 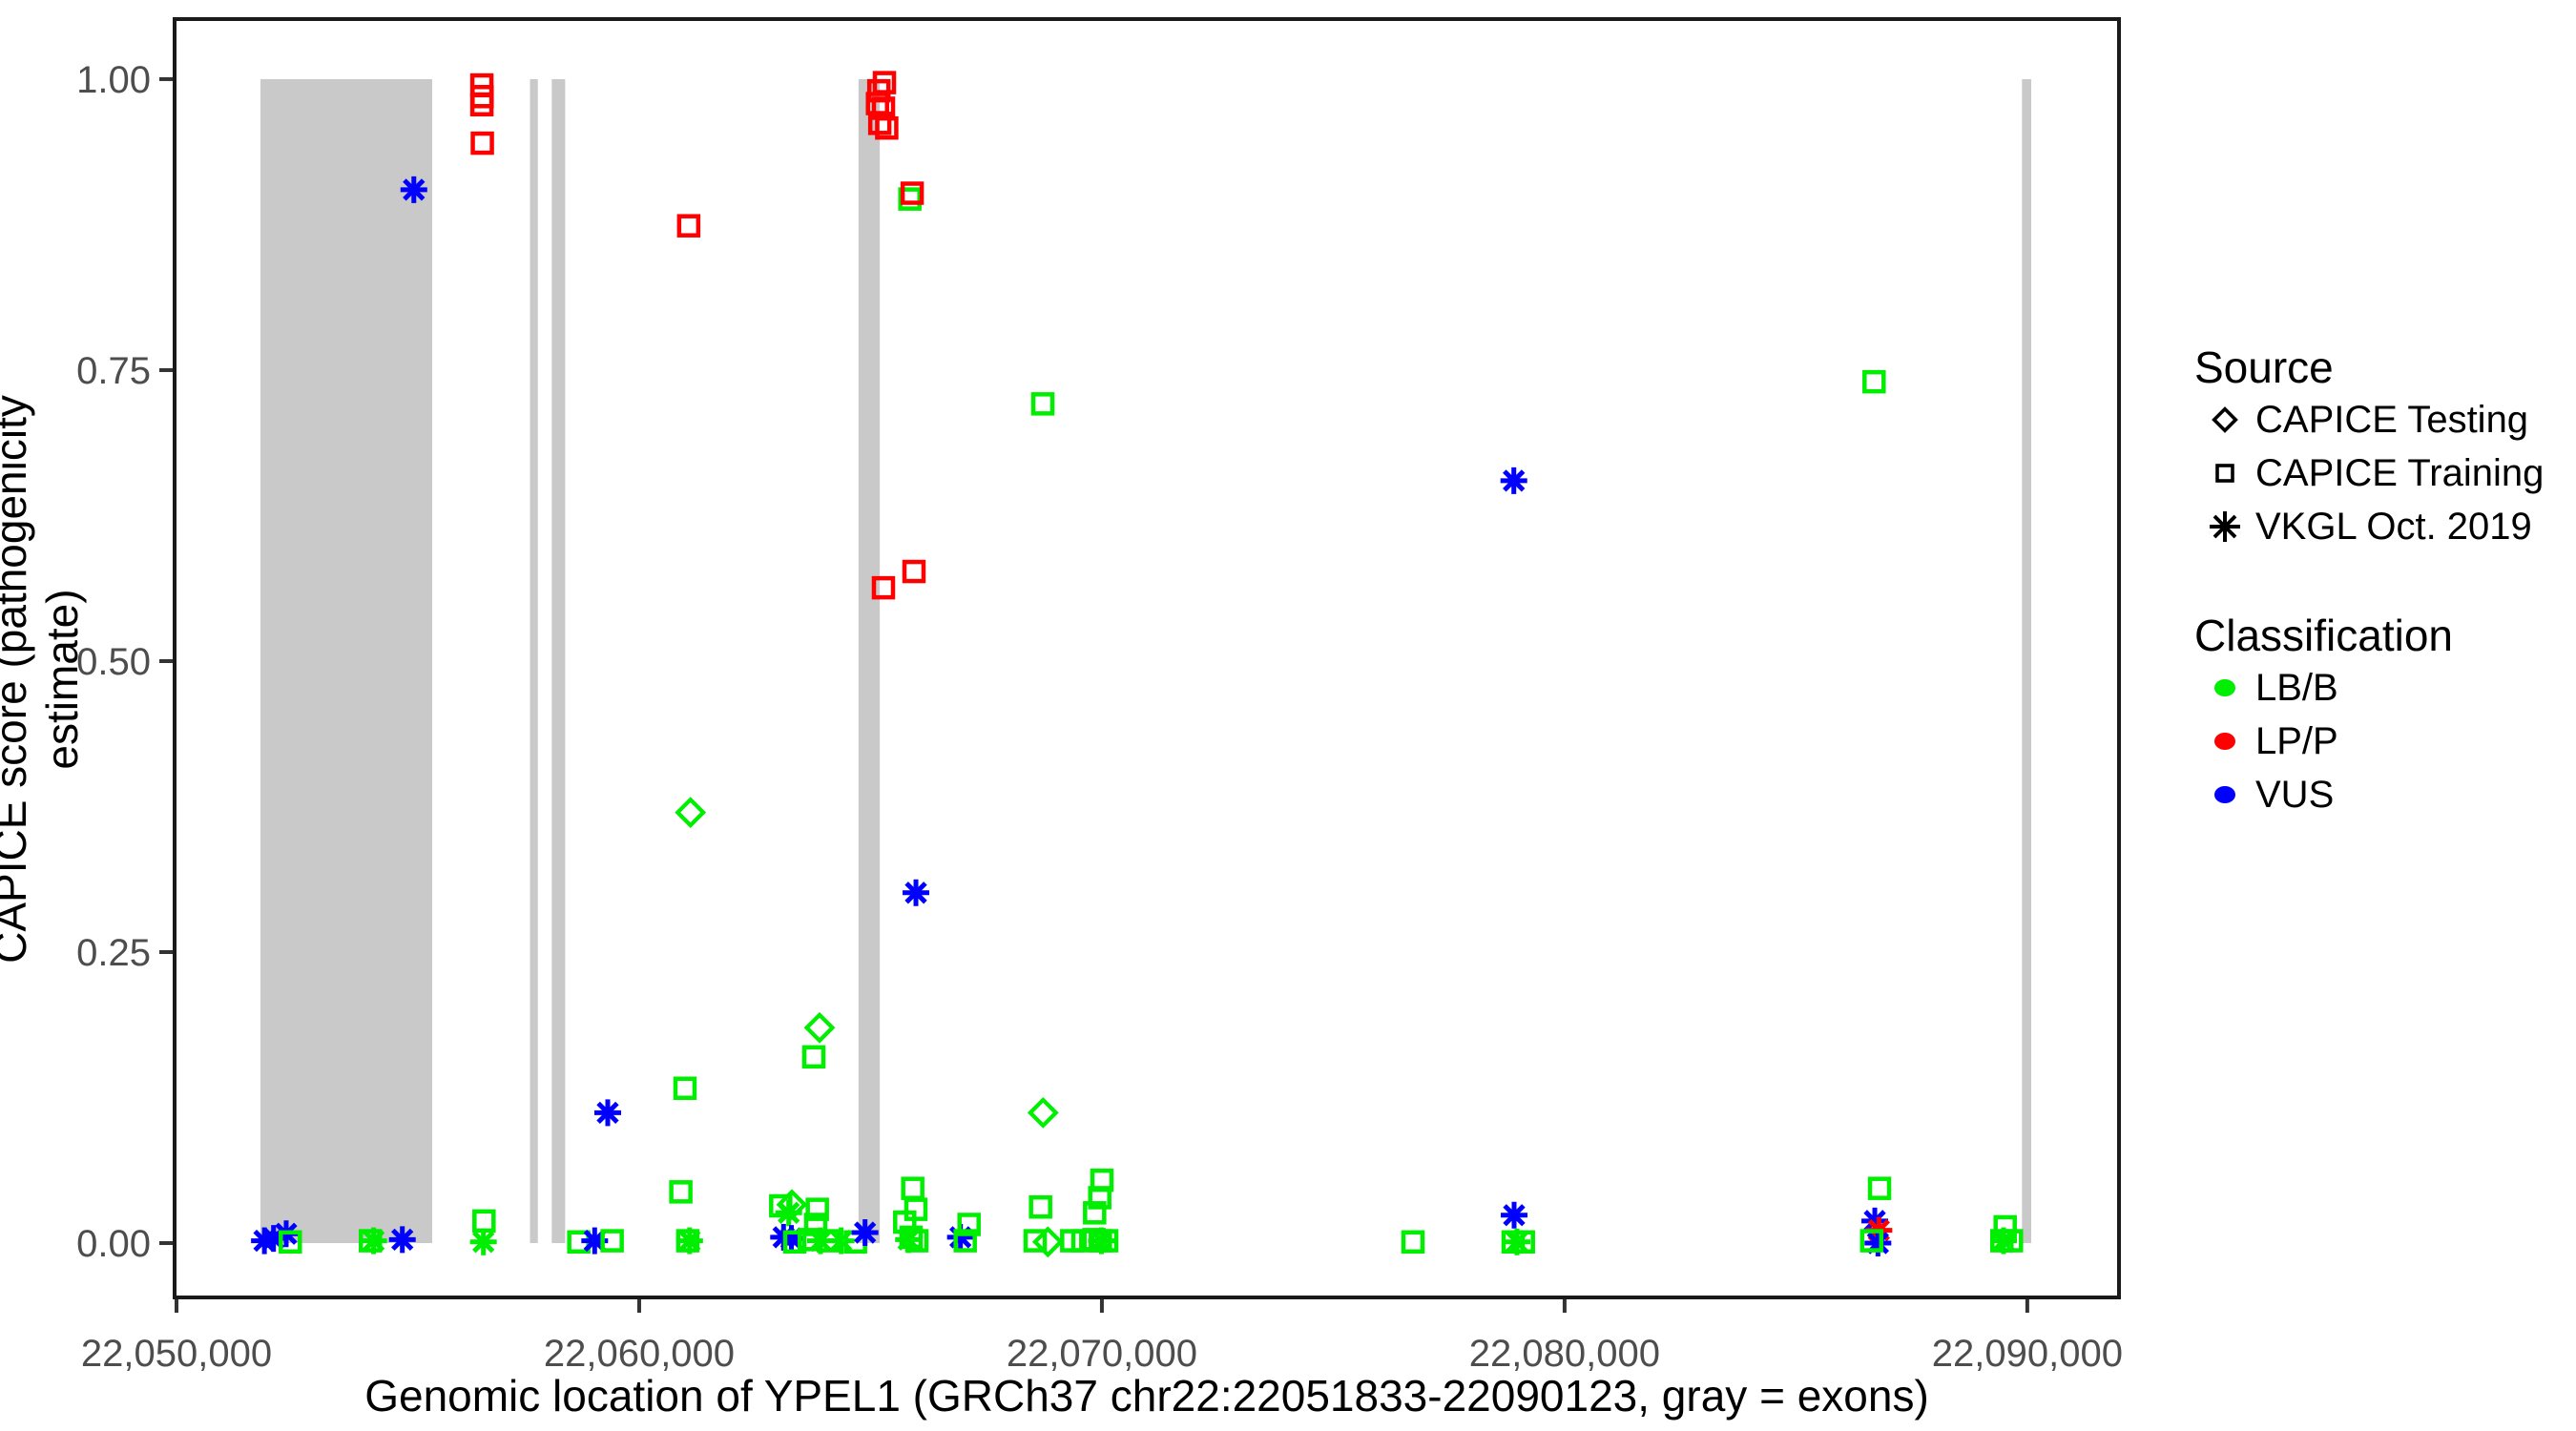 What do you see at coordinates (2323, 635) in the screenshot?
I see `legend-classification-title: Classification` at bounding box center [2323, 635].